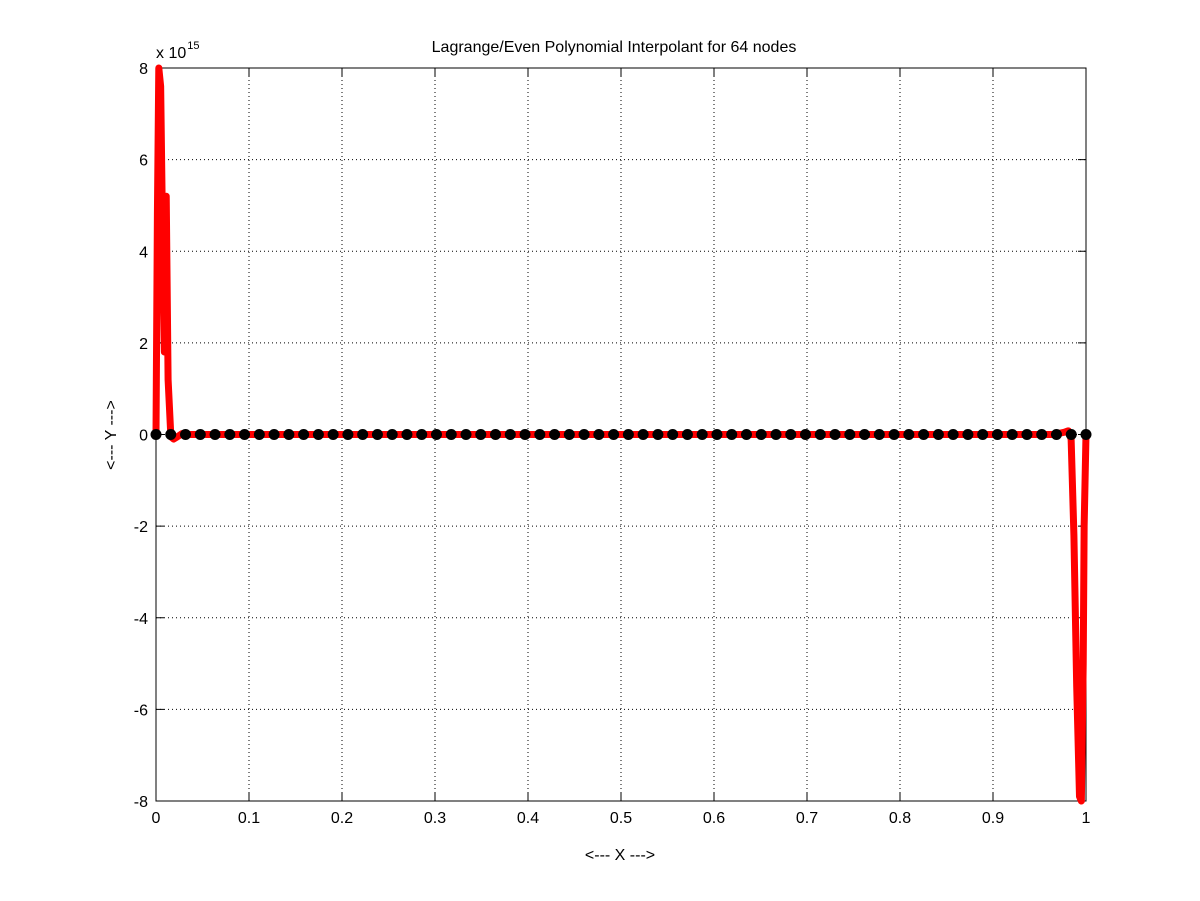 The width and height of the screenshot is (1200, 901). I want to click on x-tick-label: 0, so click(156, 818).